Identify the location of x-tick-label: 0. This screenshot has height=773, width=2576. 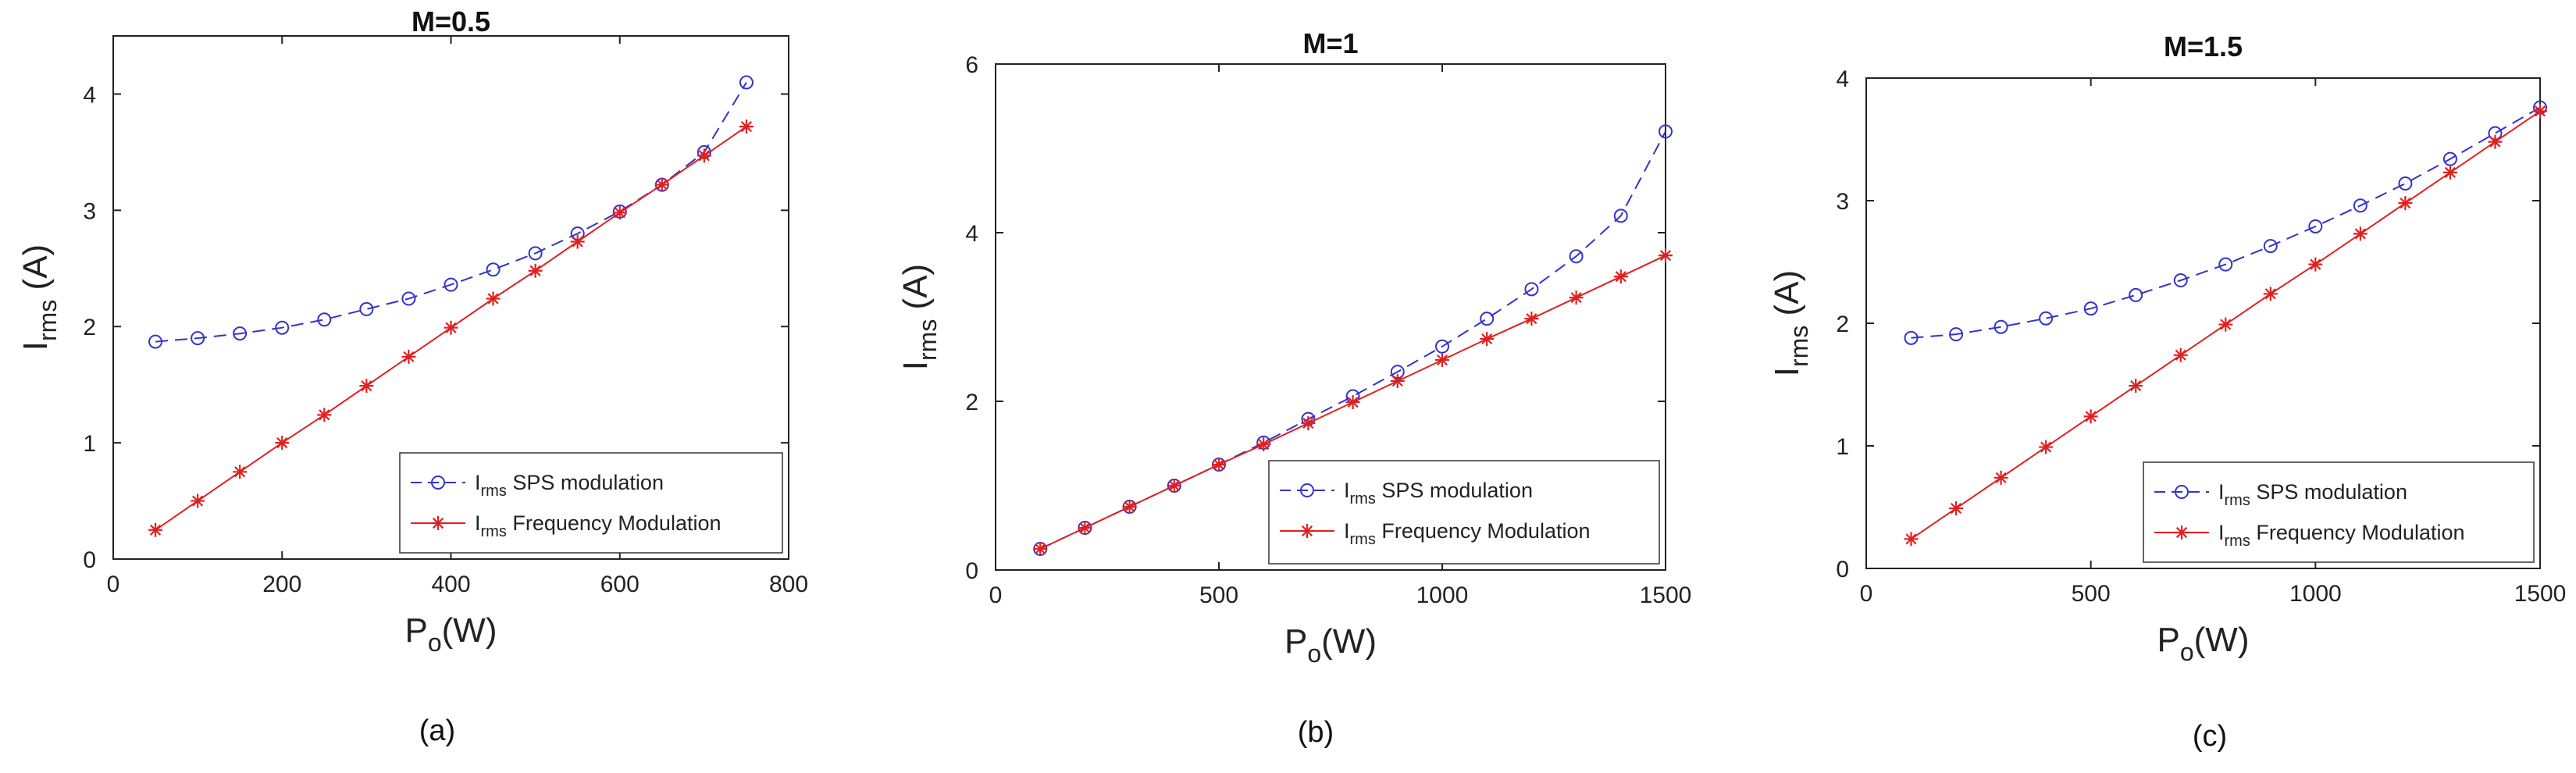
(114, 584).